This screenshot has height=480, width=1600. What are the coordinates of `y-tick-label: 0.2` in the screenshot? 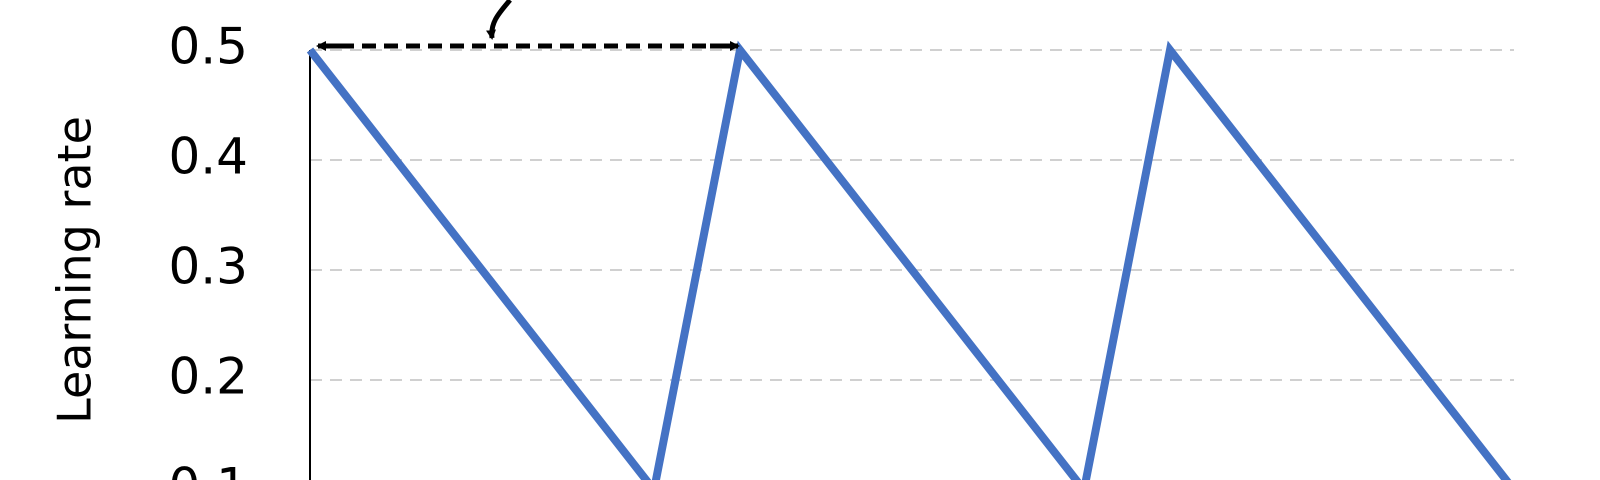 It's located at (208, 377).